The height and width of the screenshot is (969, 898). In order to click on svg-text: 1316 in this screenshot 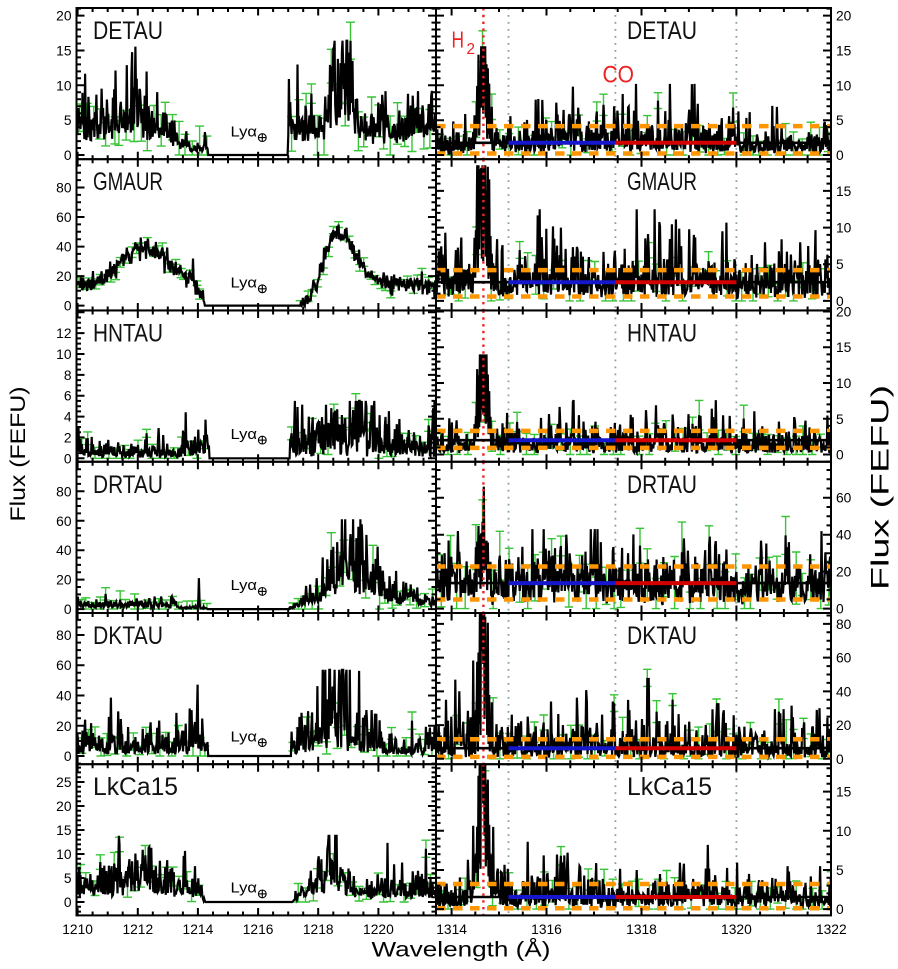, I will do `click(546, 929)`.